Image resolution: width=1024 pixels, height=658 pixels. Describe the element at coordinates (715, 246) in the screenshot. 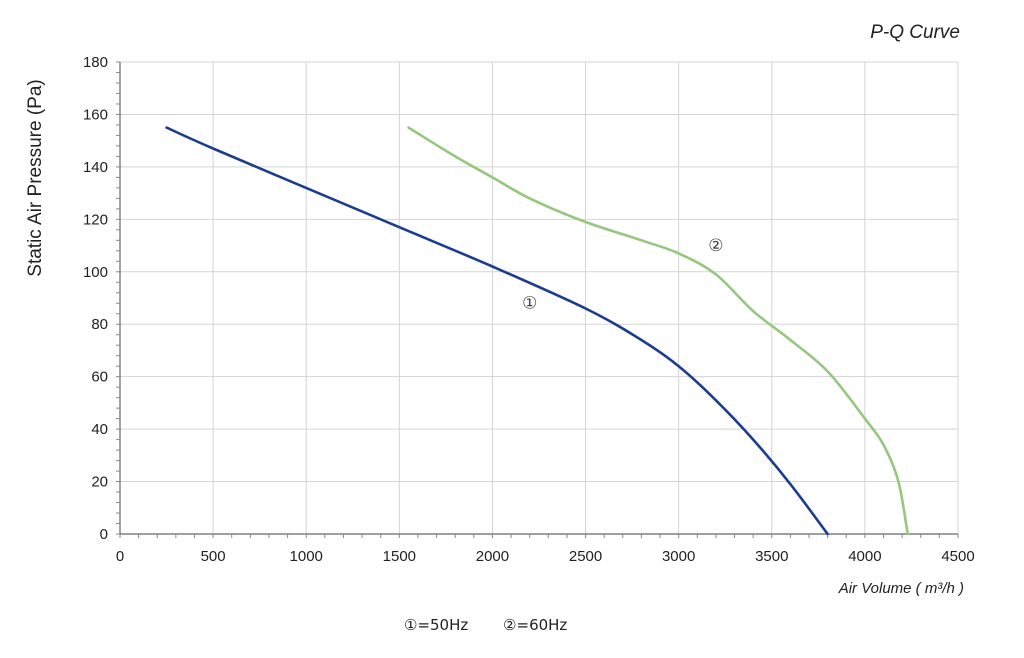

I see `curve-label-2: ②` at that location.